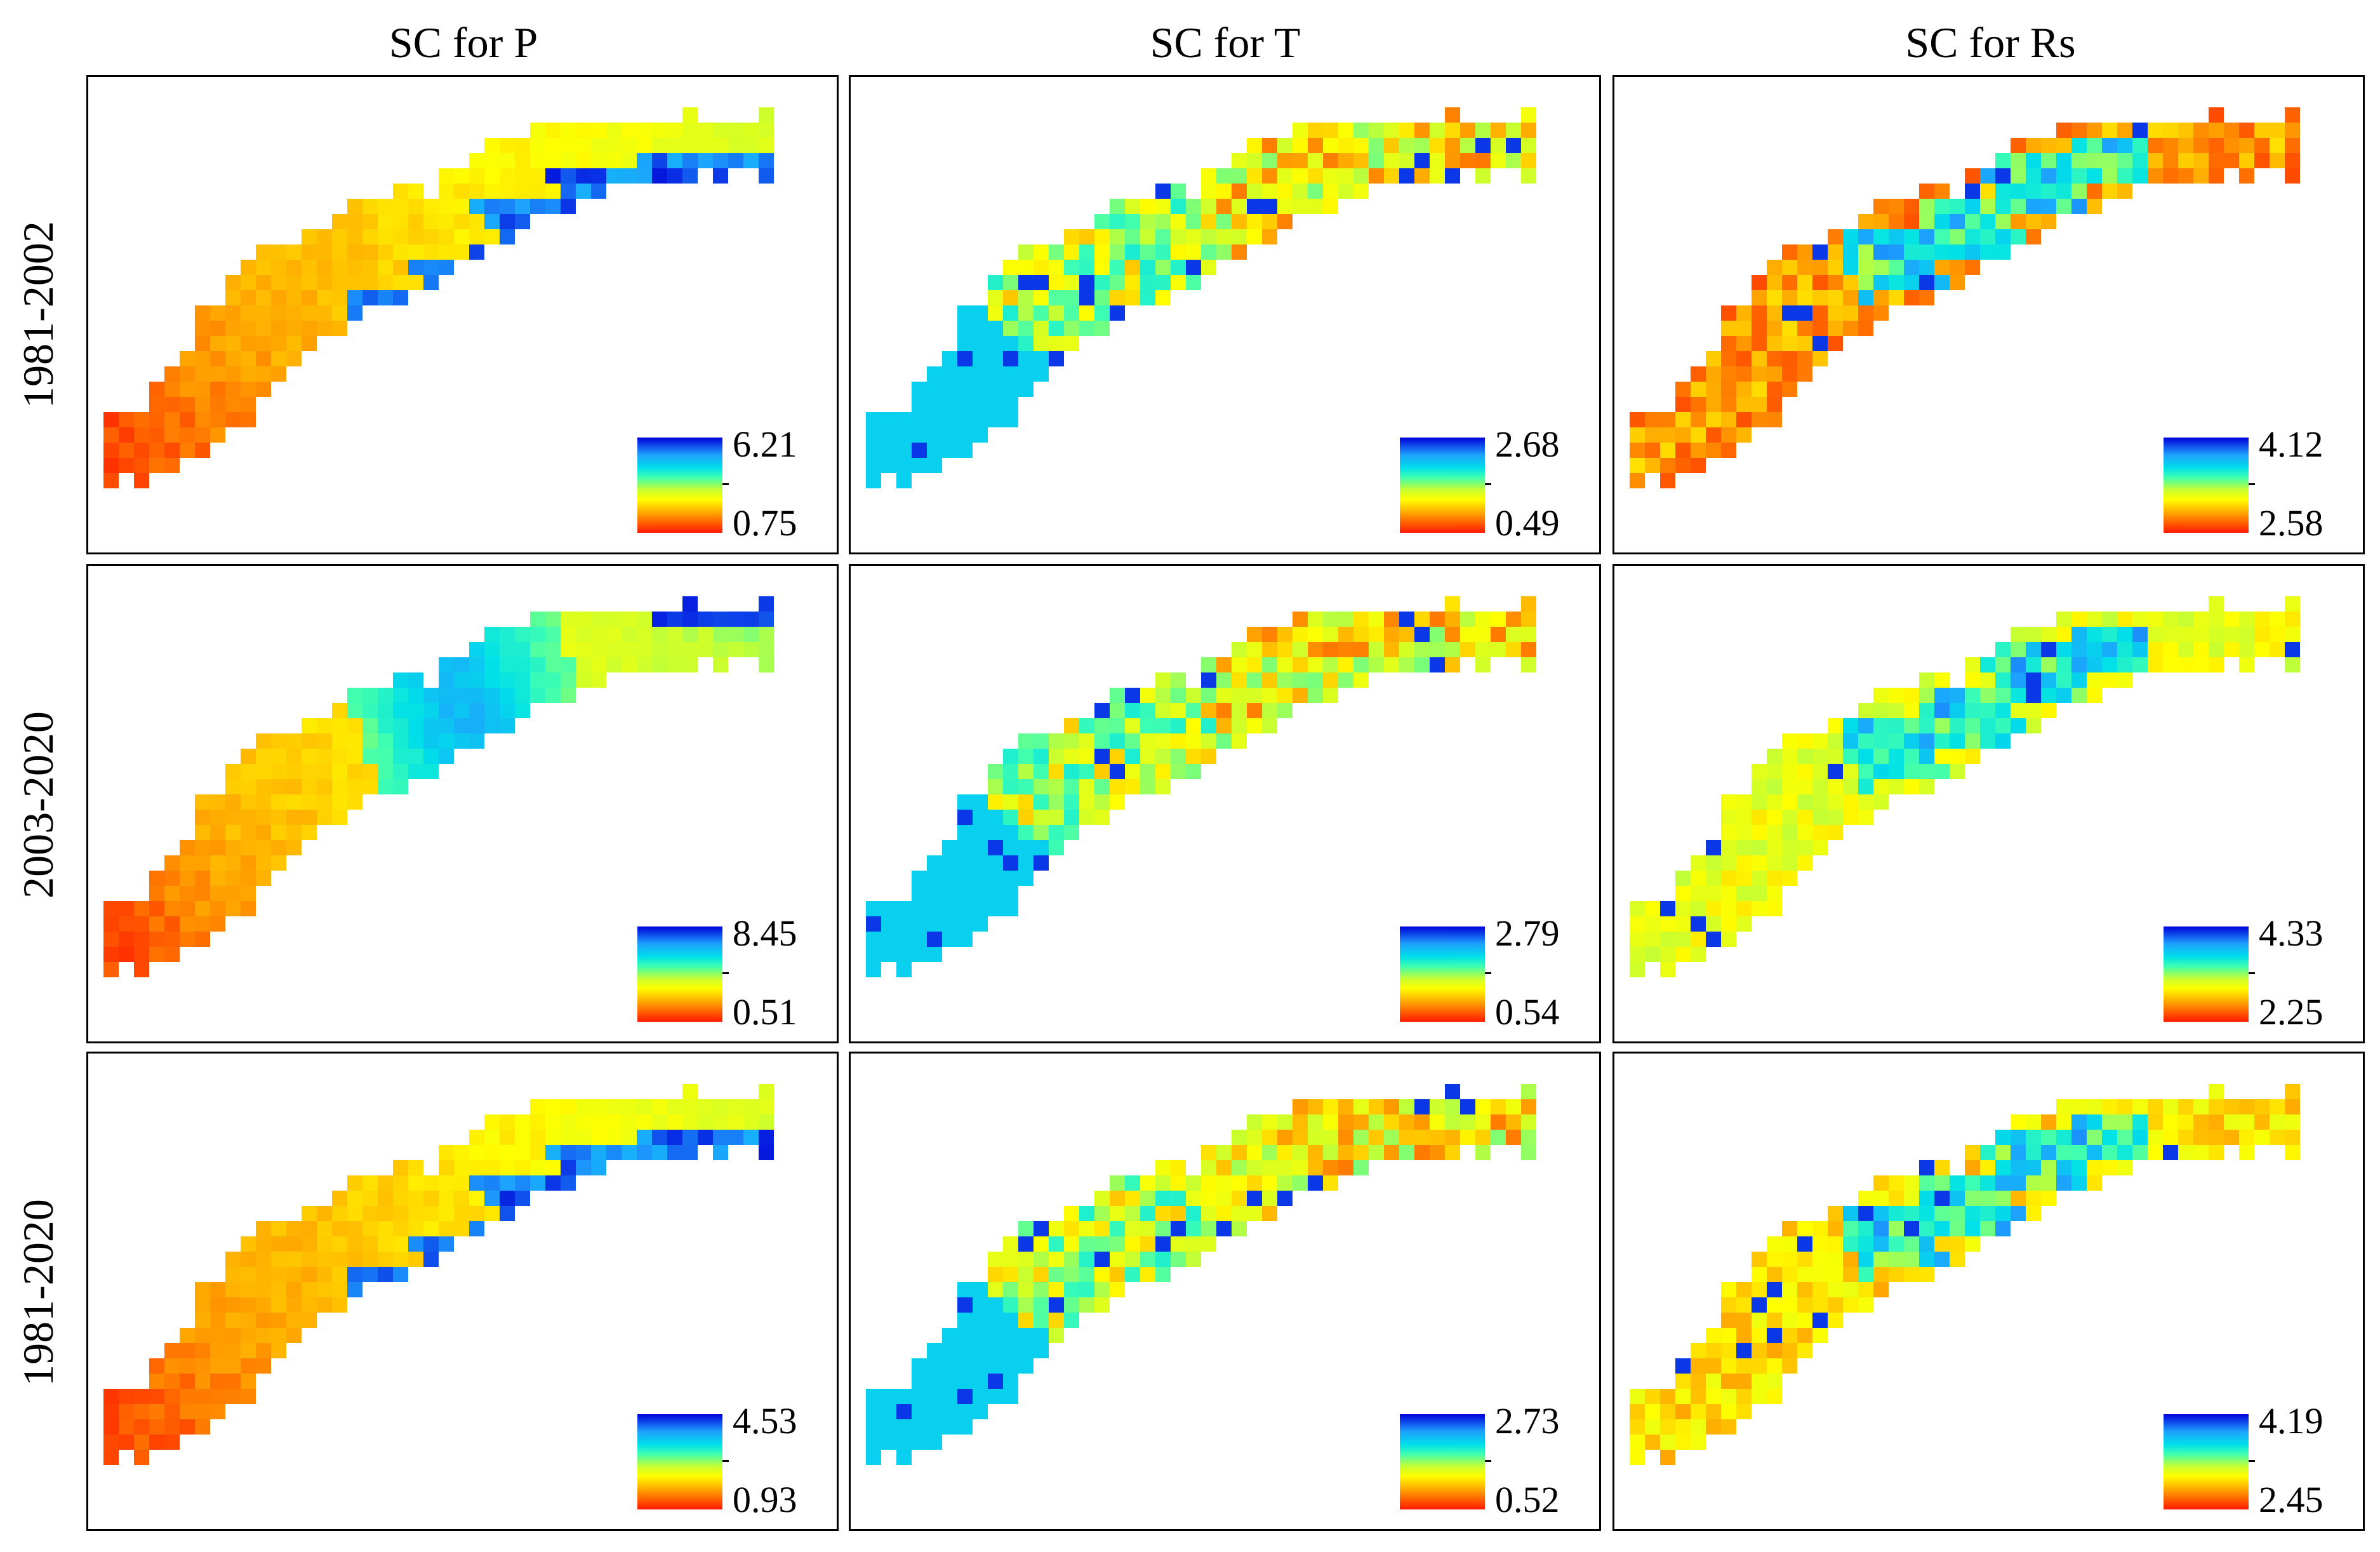  Describe the element at coordinates (2291, 1421) in the screenshot. I see `legend-max-value: 4.19` at that location.